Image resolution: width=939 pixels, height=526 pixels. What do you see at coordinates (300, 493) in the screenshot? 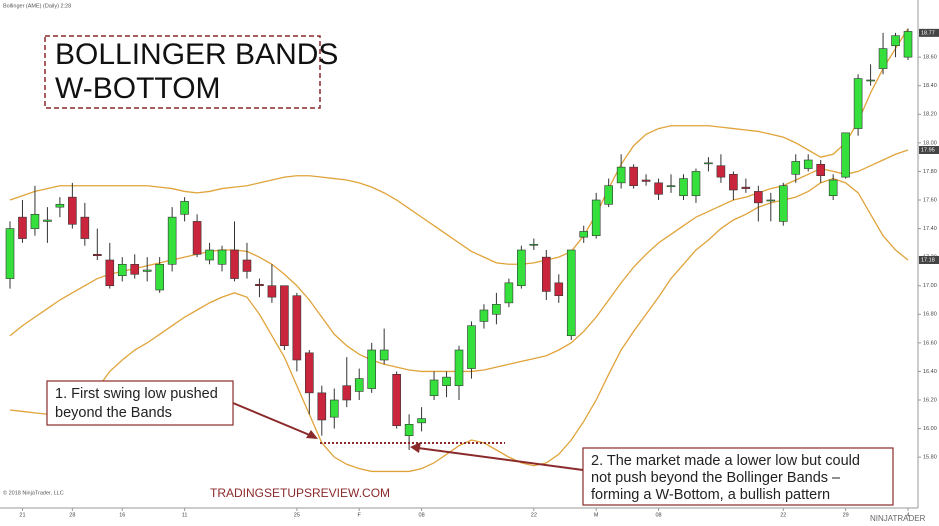
I see `website: TRADINGSETUPSREVIEW.COM` at bounding box center [300, 493].